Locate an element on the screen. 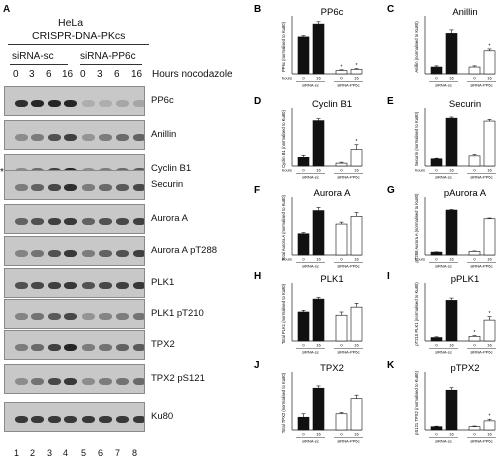  blot-label: TPX2 pS121 is located at coordinates (178, 378).